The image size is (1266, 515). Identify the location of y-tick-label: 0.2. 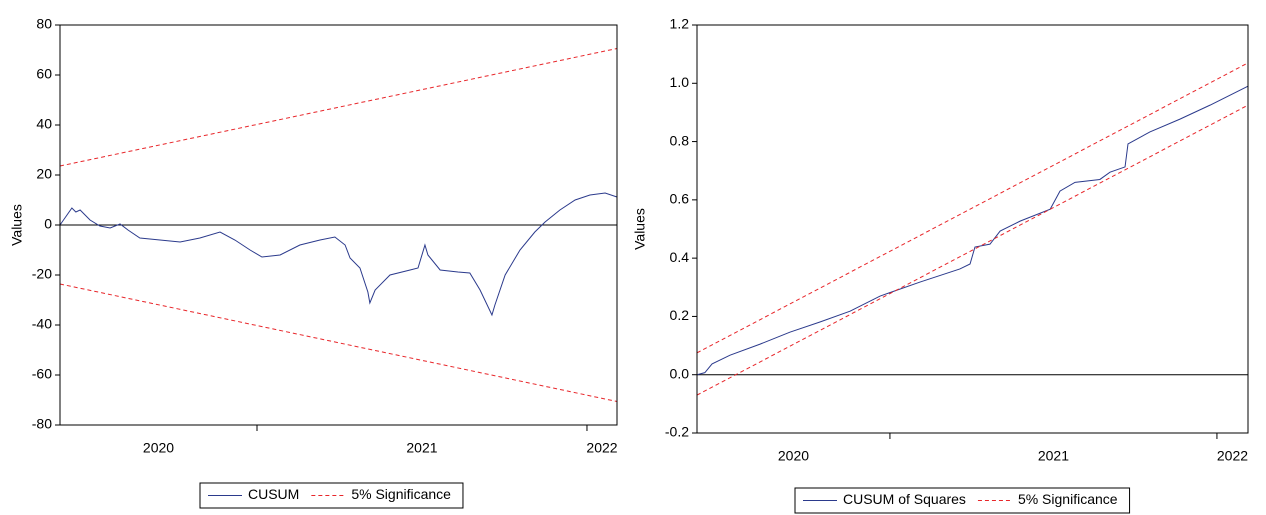
(680, 315).